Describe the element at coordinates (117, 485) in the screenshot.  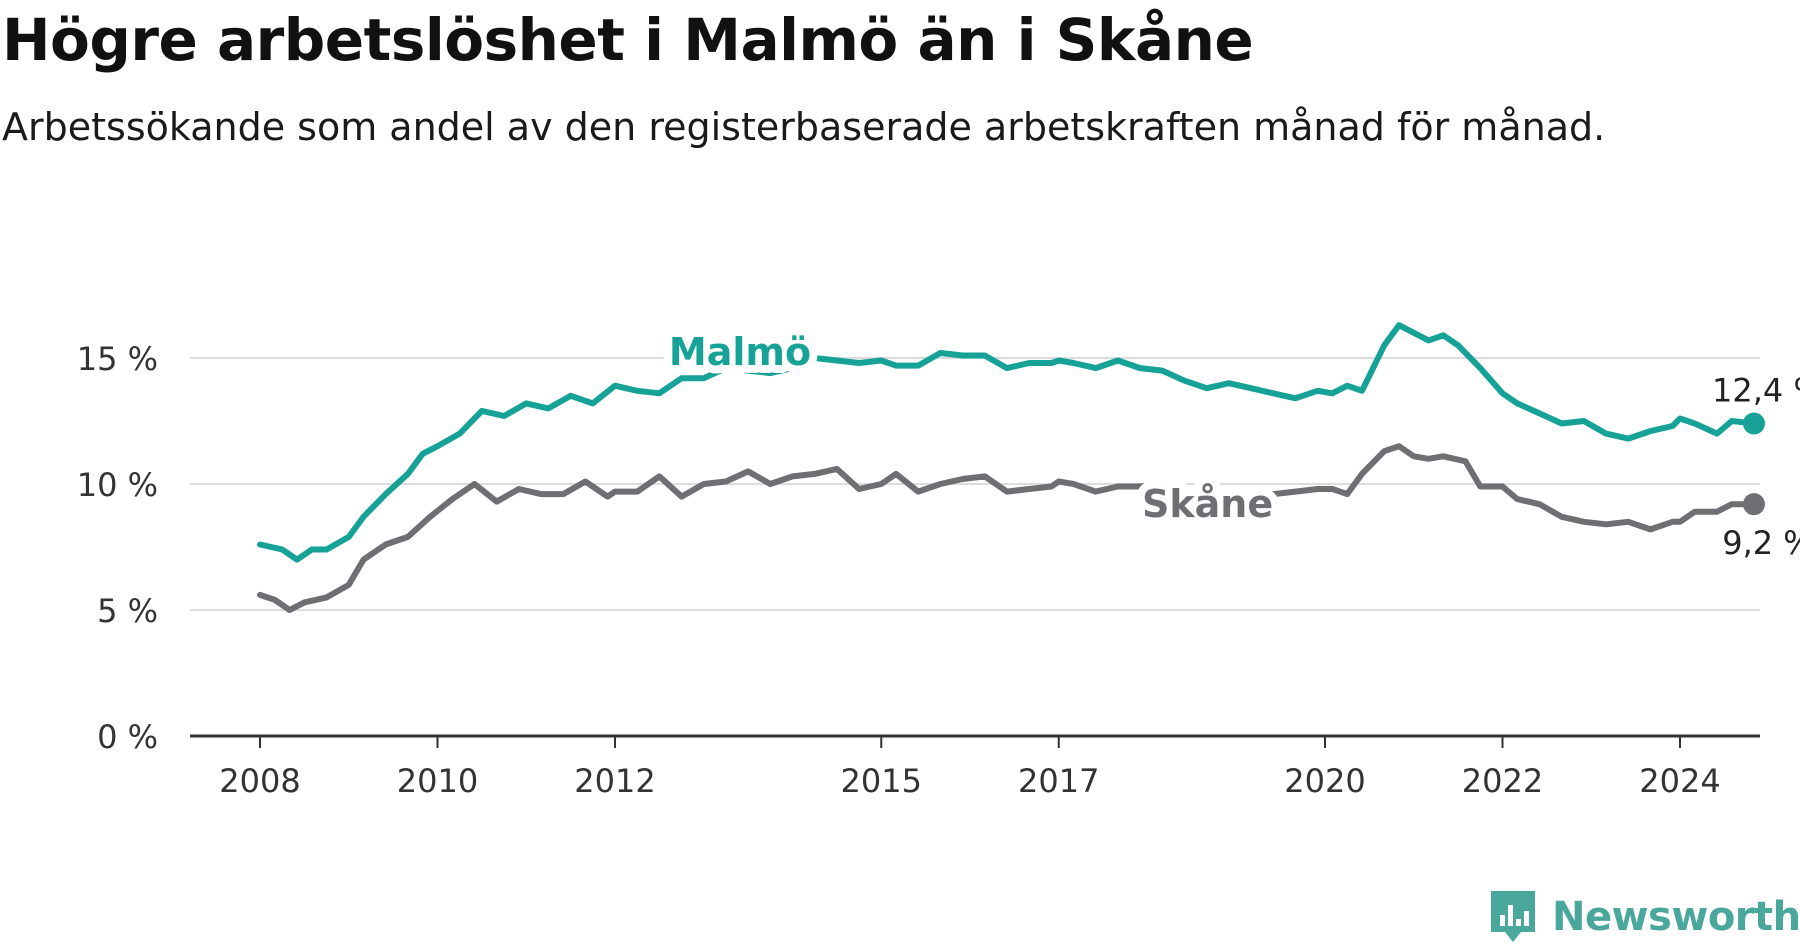
I see `y-tick-label: 10 %` at that location.